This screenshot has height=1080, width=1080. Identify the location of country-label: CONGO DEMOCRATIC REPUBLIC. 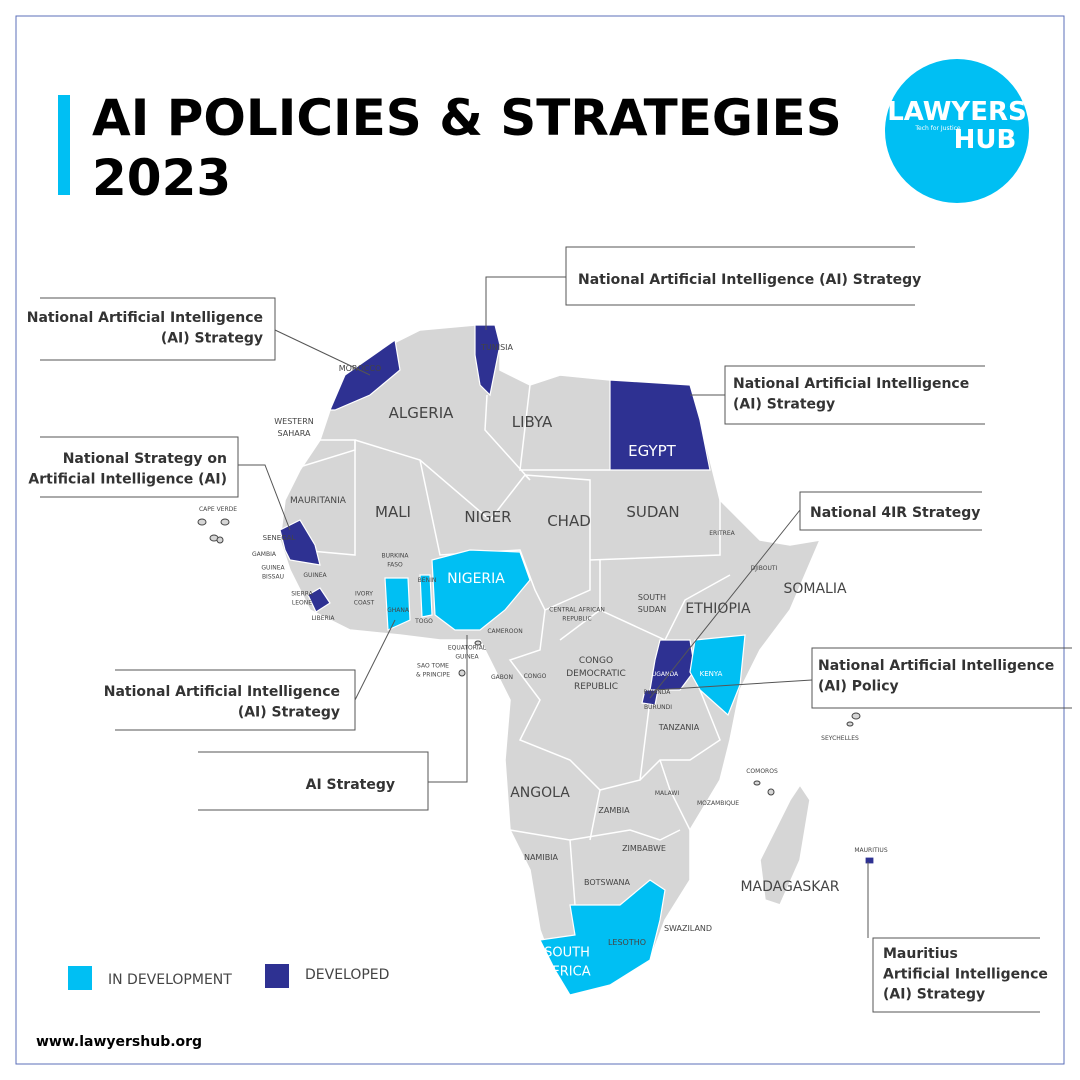
(596, 674).